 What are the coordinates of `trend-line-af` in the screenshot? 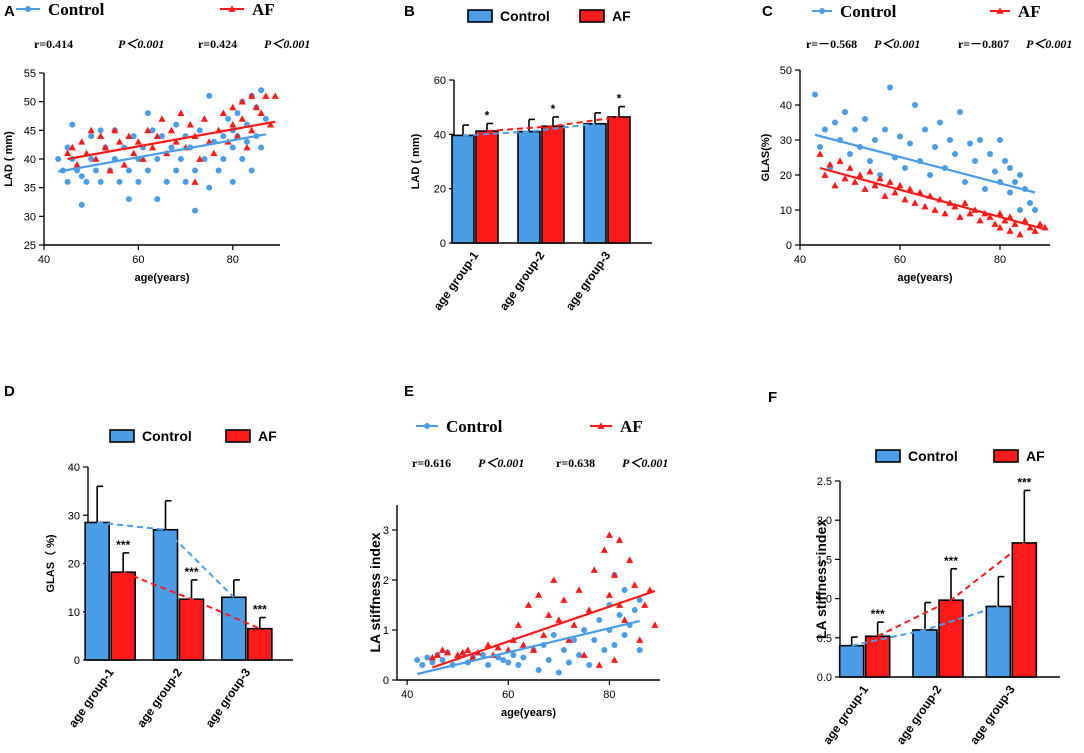 It's located at (553, 124).